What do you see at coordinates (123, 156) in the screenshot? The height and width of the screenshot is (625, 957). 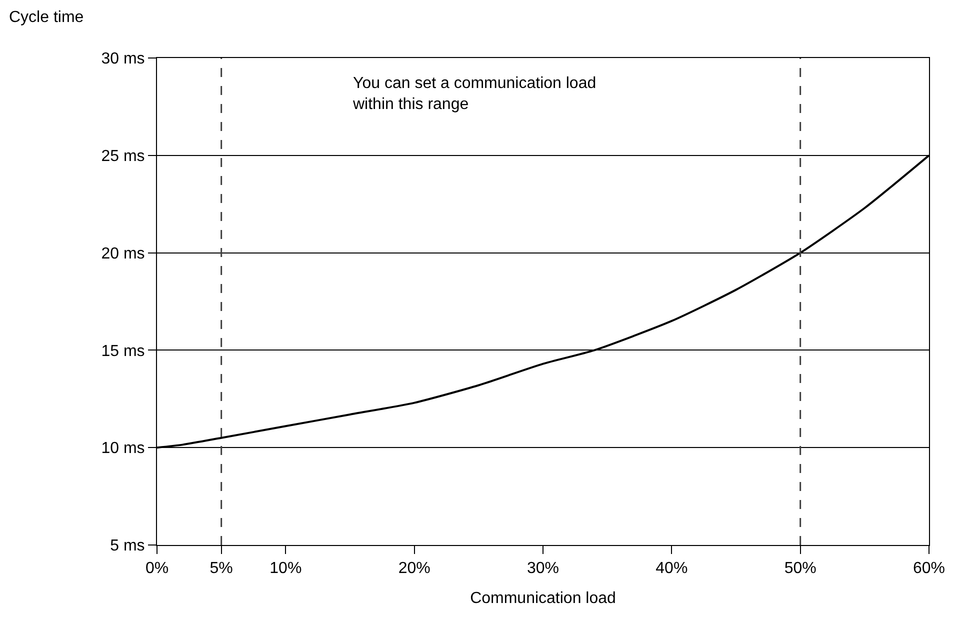 I see `y-tick-label: 25 ms` at bounding box center [123, 156].